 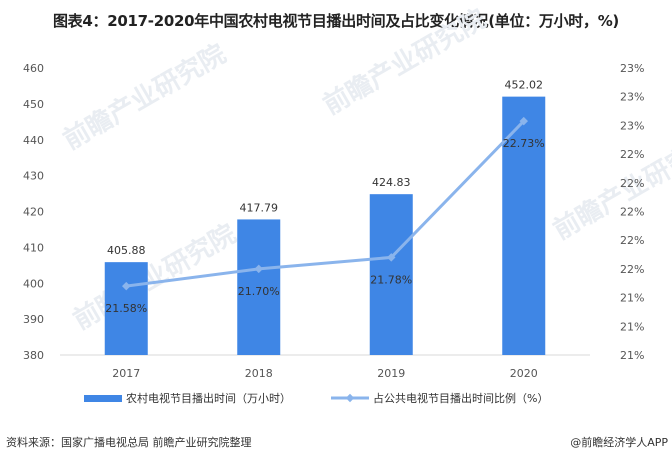 I want to click on legend-item-bar: 农村电视节目播出时间（万小时）, so click(x=187, y=398).